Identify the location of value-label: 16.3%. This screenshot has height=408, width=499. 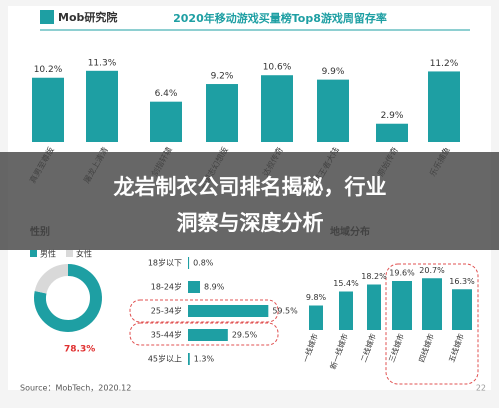
(462, 281).